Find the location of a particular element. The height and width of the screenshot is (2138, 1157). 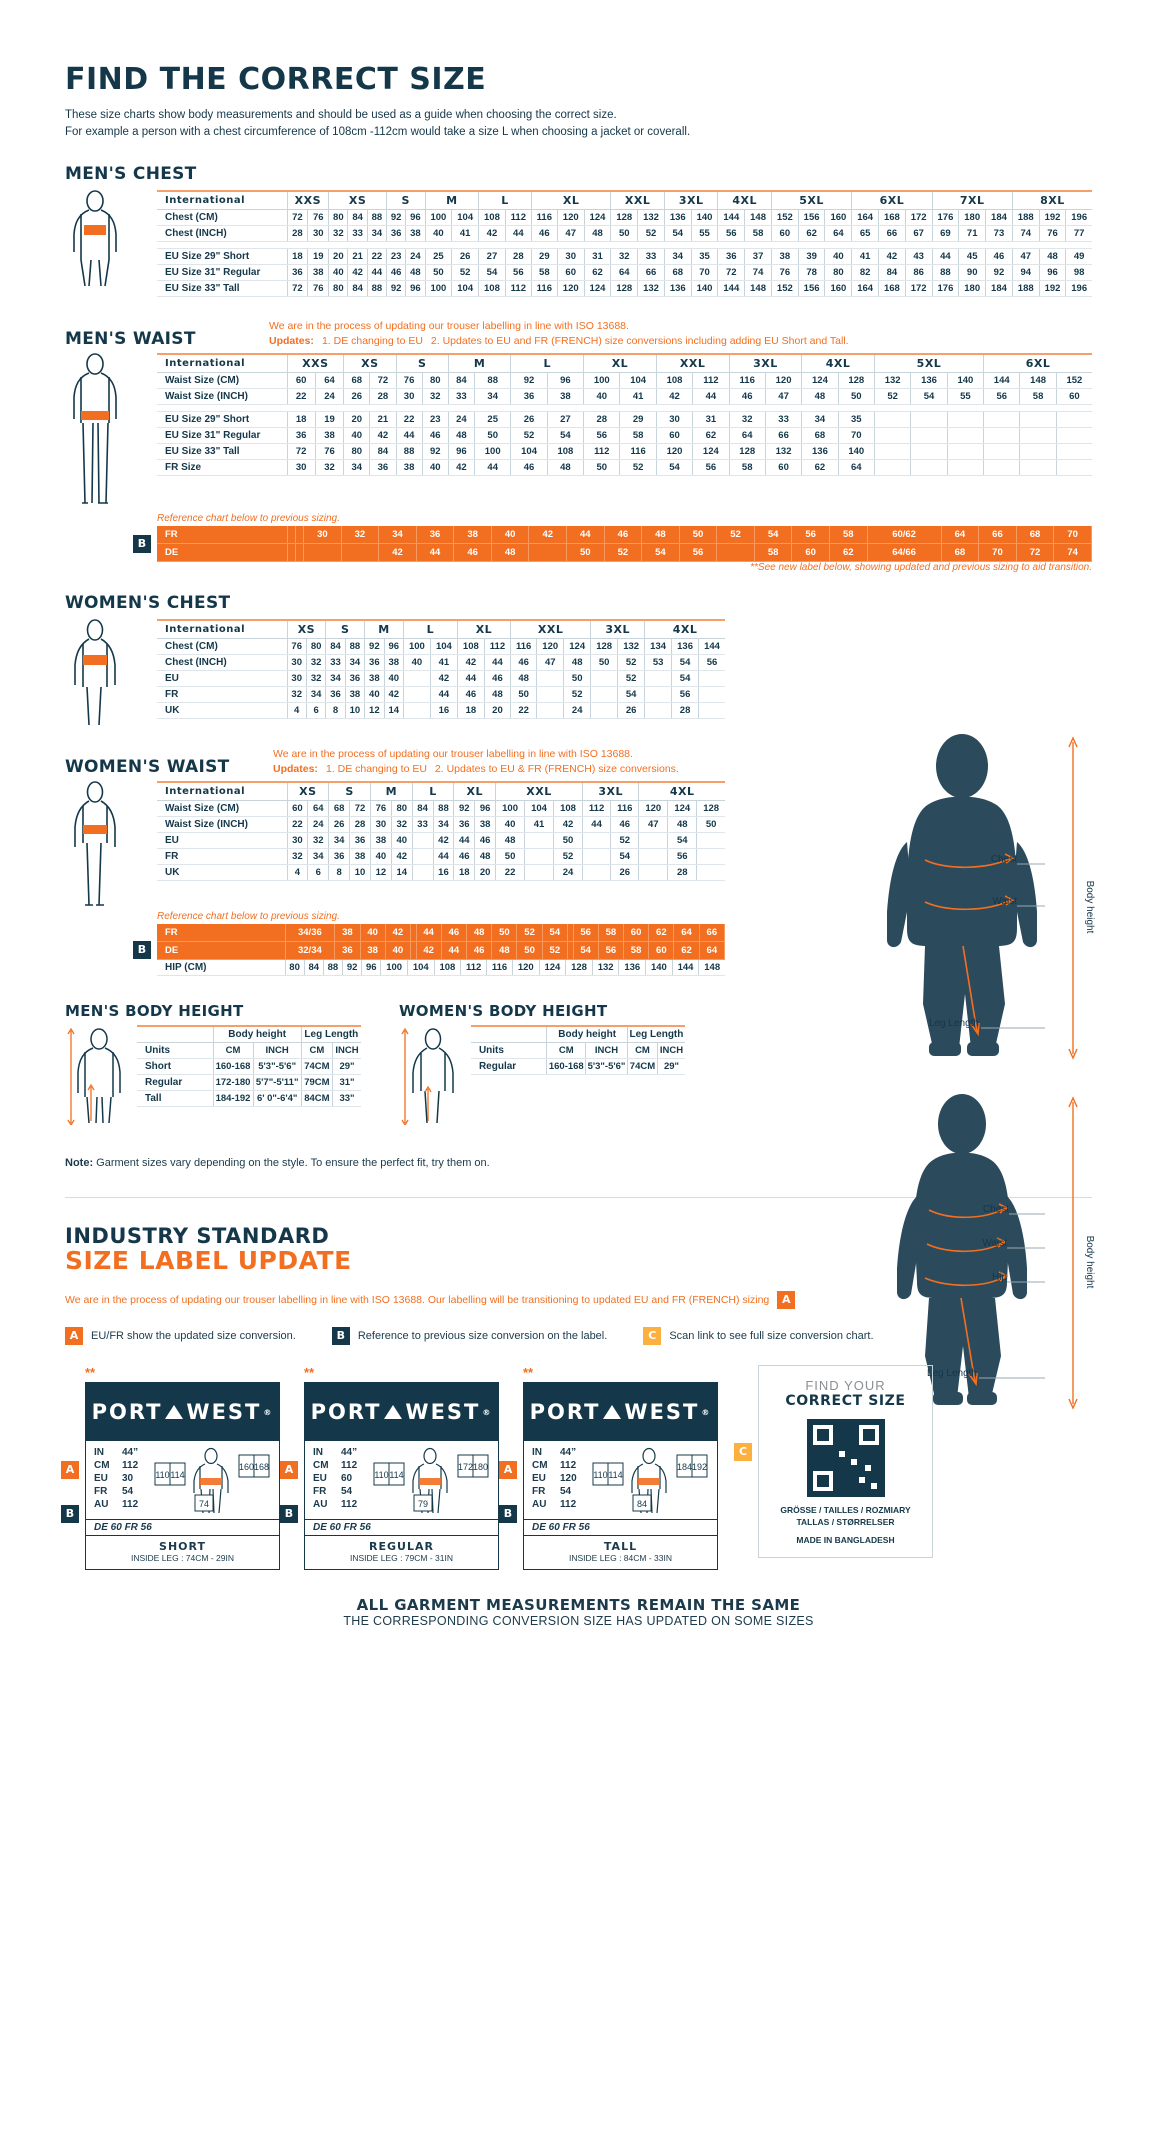

size-col-header: 3XL is located at coordinates (691, 200).